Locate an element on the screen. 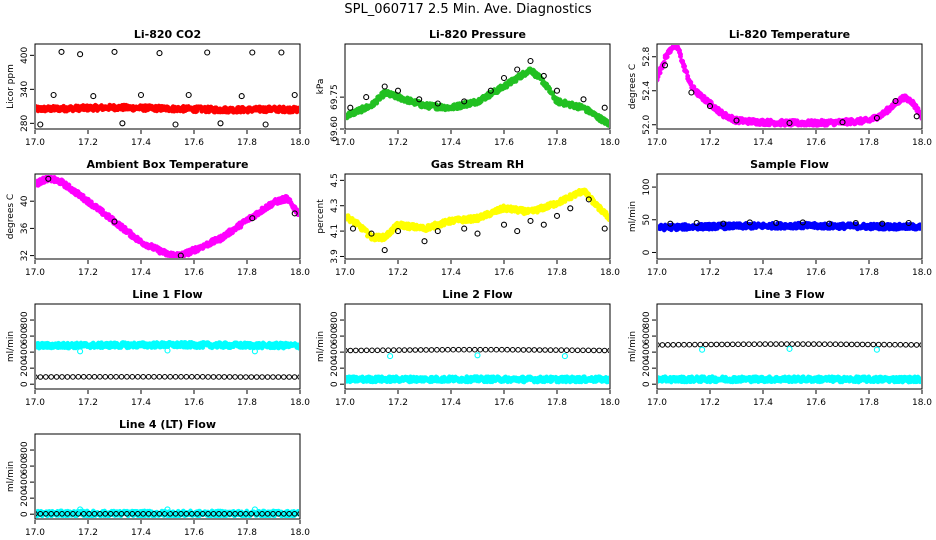  y-tick-label: 0 is located at coordinates (335, 384).